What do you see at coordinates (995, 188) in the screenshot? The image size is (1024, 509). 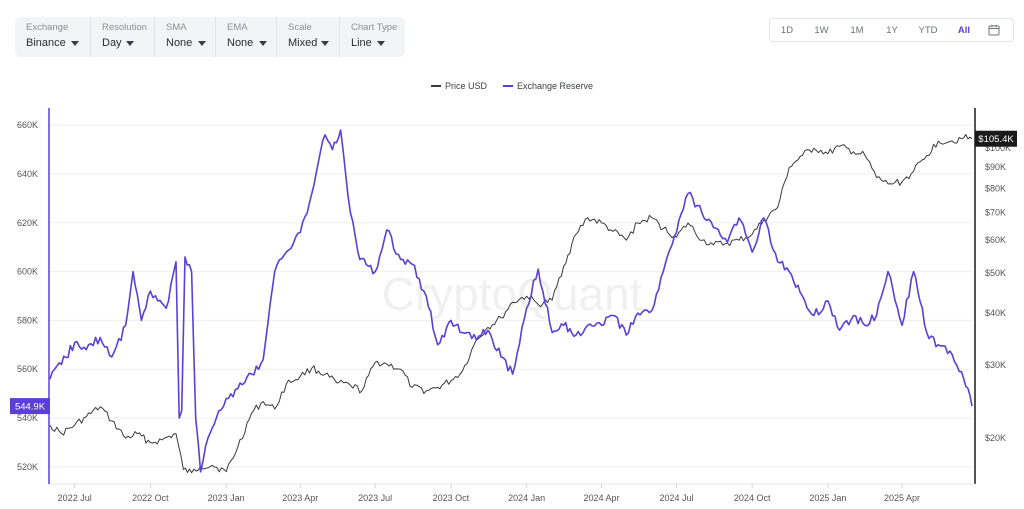 I see `right-axis-tick-label: $80K` at bounding box center [995, 188].